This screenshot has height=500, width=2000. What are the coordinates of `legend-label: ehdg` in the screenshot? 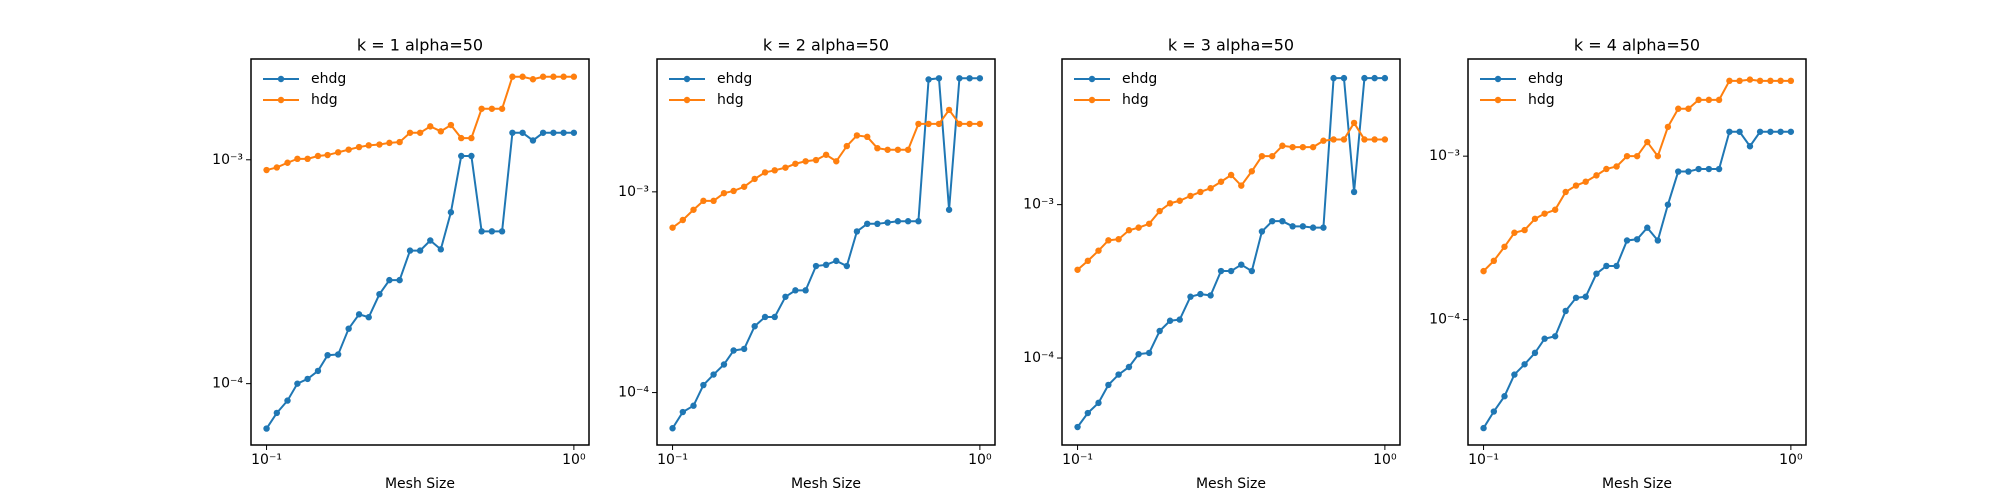 It's located at (1545, 79).